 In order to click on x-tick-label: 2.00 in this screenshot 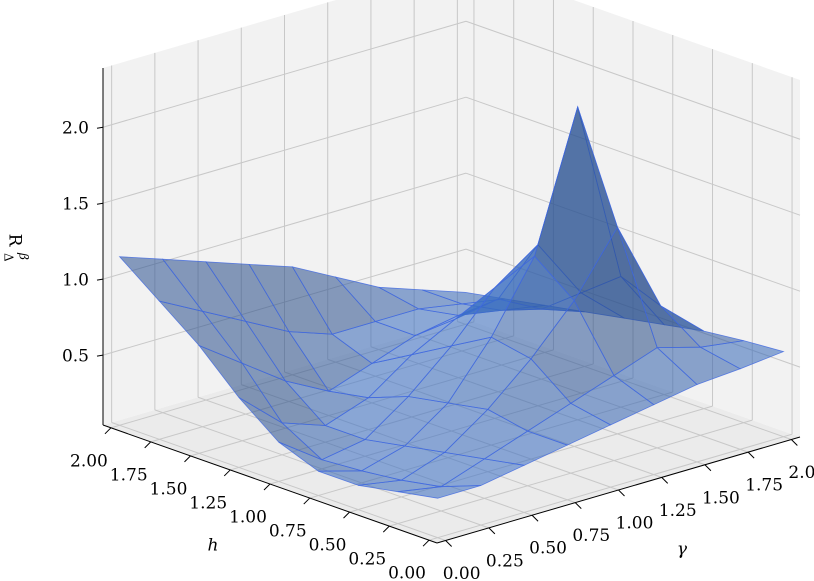, I will do `click(89, 461)`.